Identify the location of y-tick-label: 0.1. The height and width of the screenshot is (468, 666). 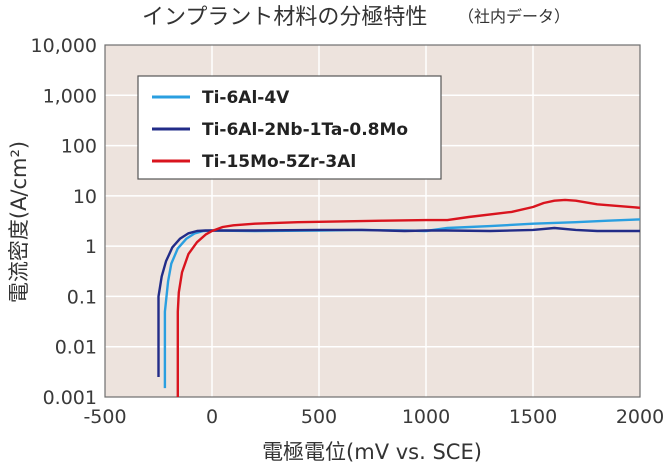
(82, 297).